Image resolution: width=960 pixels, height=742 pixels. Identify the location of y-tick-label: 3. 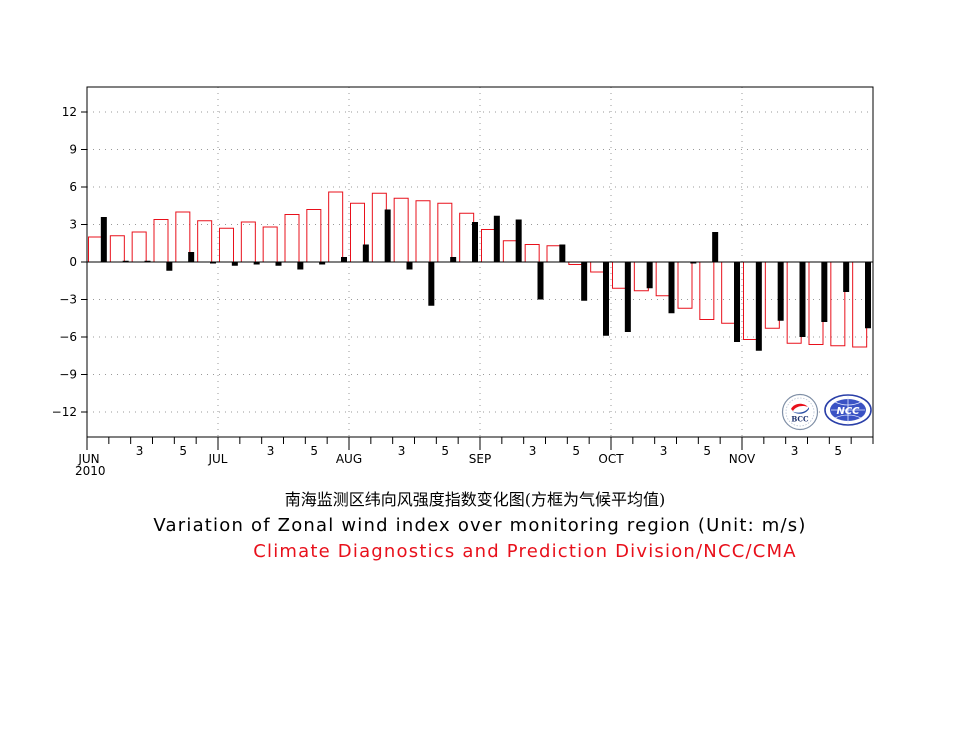
(73, 225).